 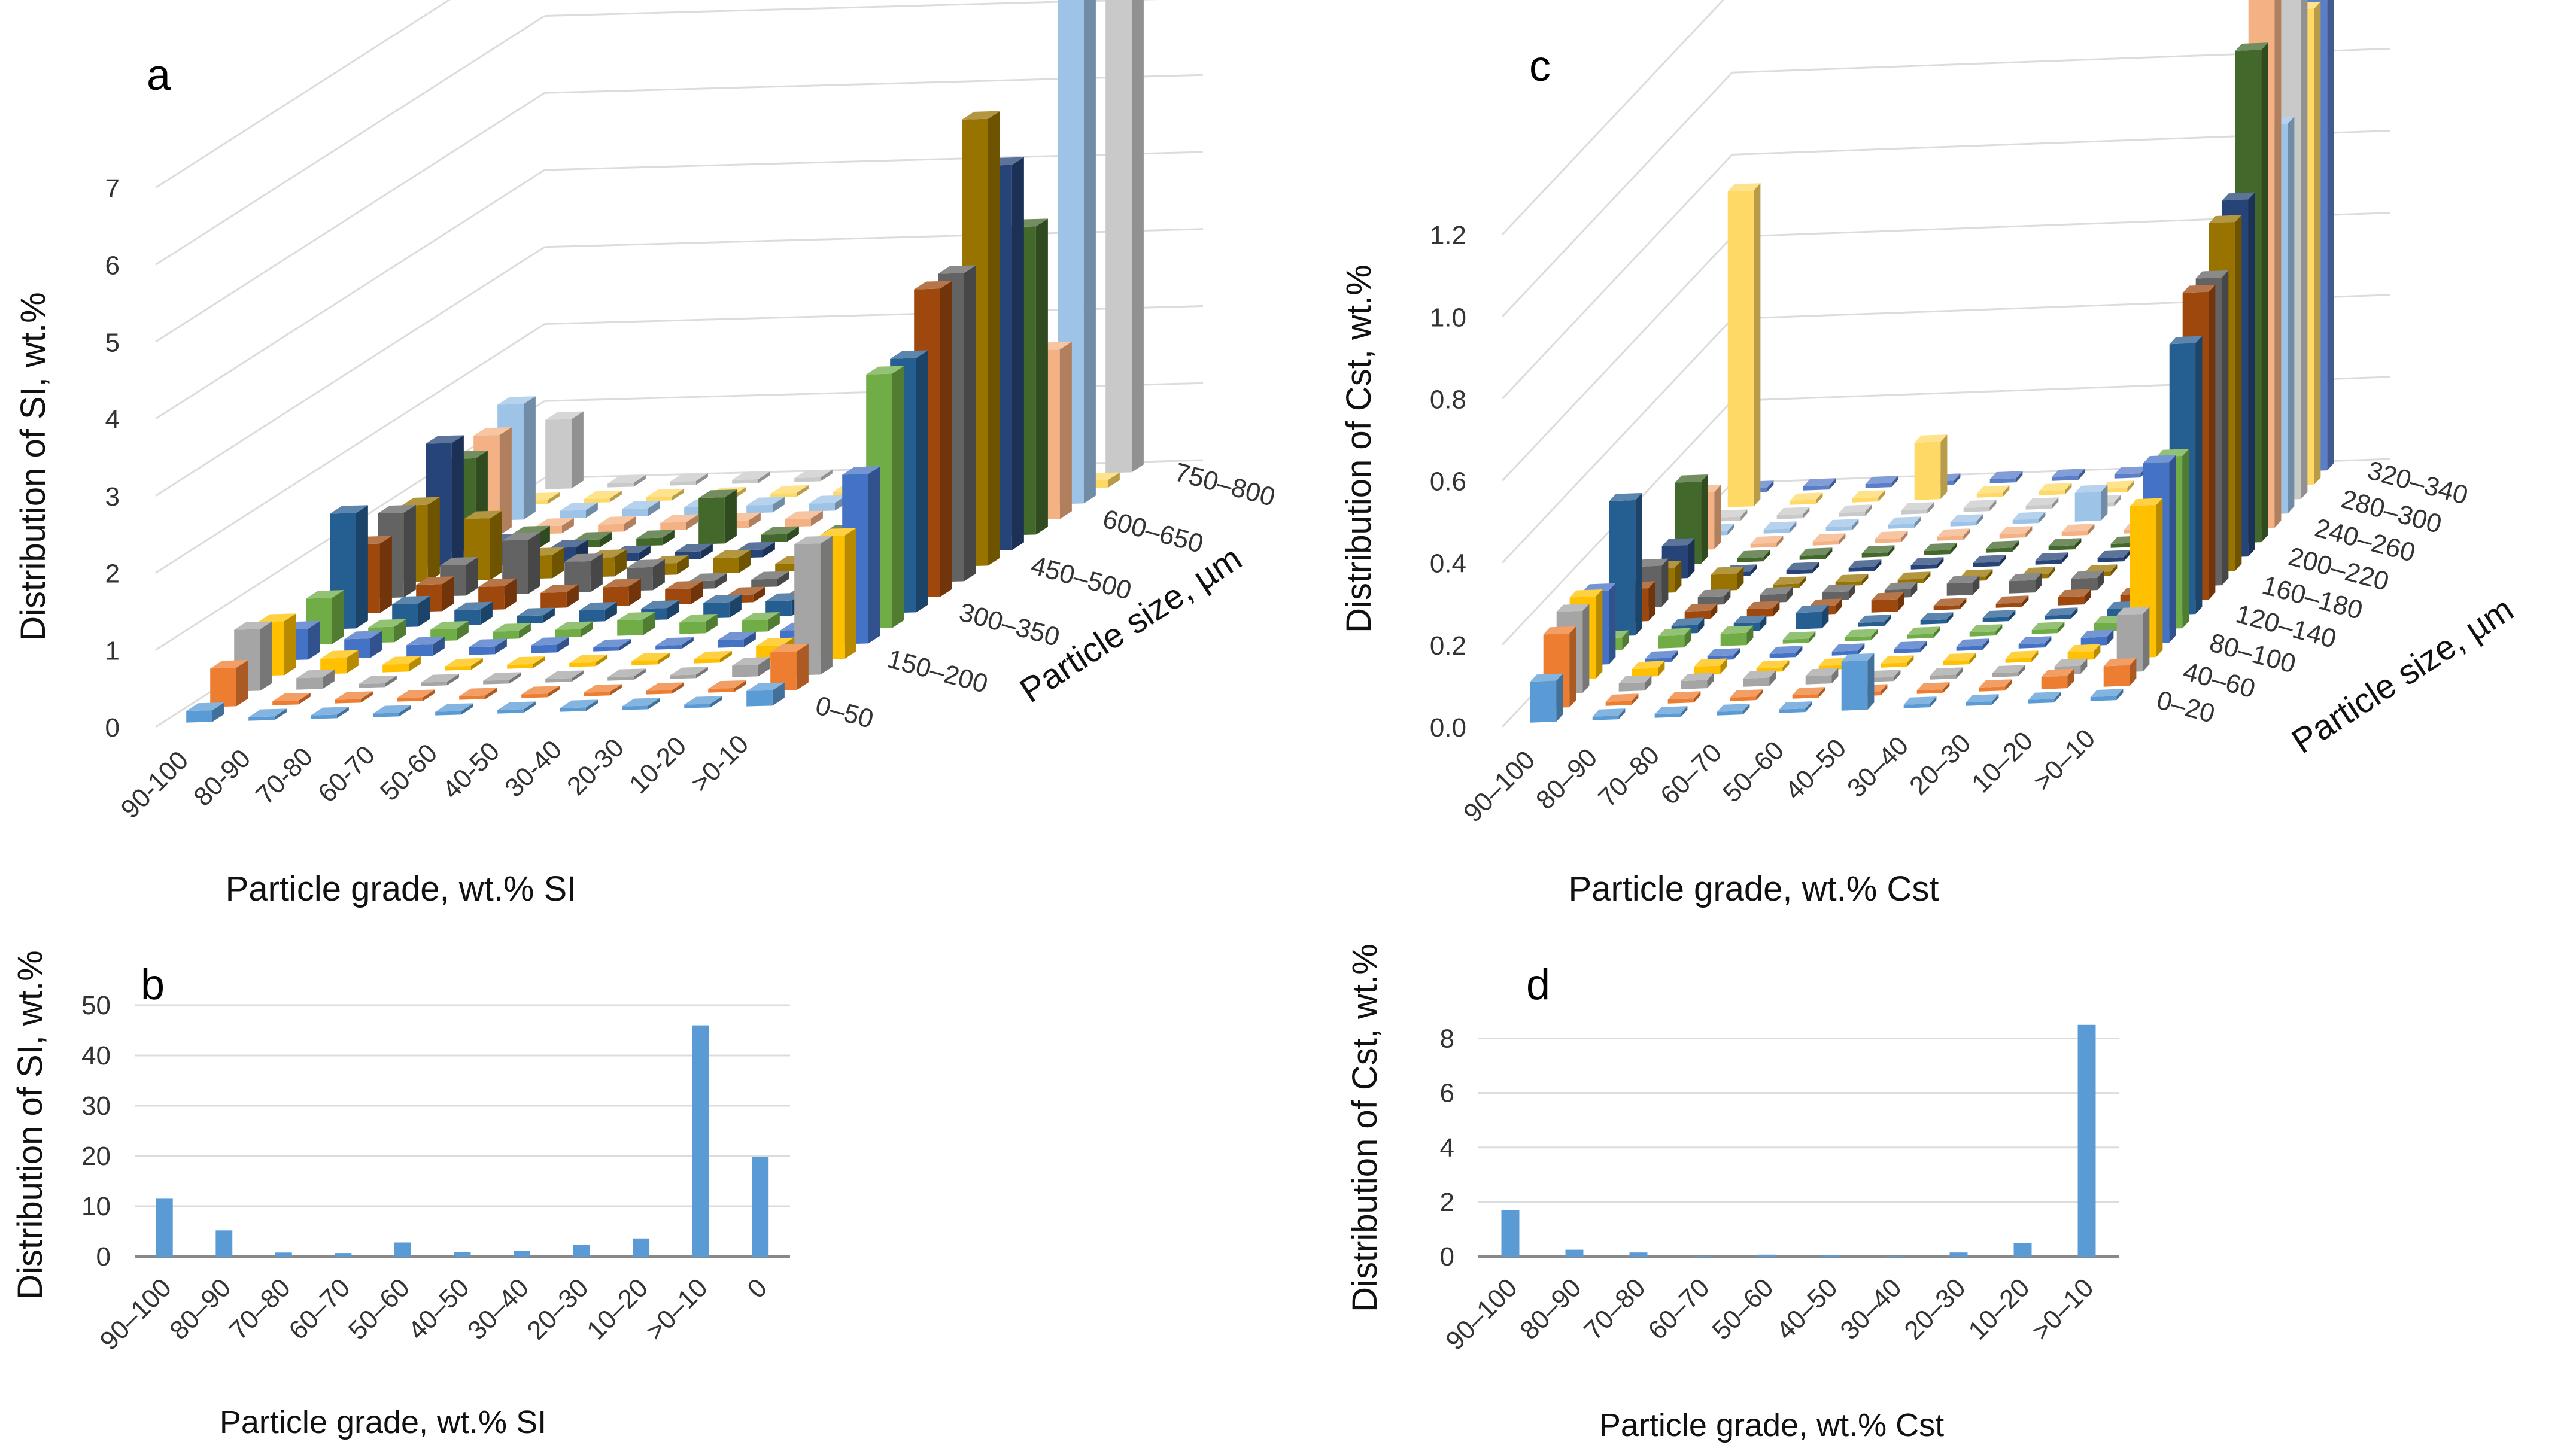 What do you see at coordinates (1447, 1093) in the screenshot?
I see `y-tick-label: 6` at bounding box center [1447, 1093].